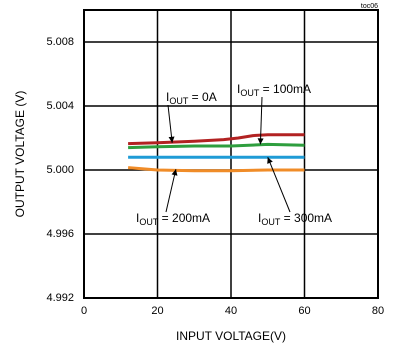  I want to click on x-tick-label: 0, so click(84, 311).